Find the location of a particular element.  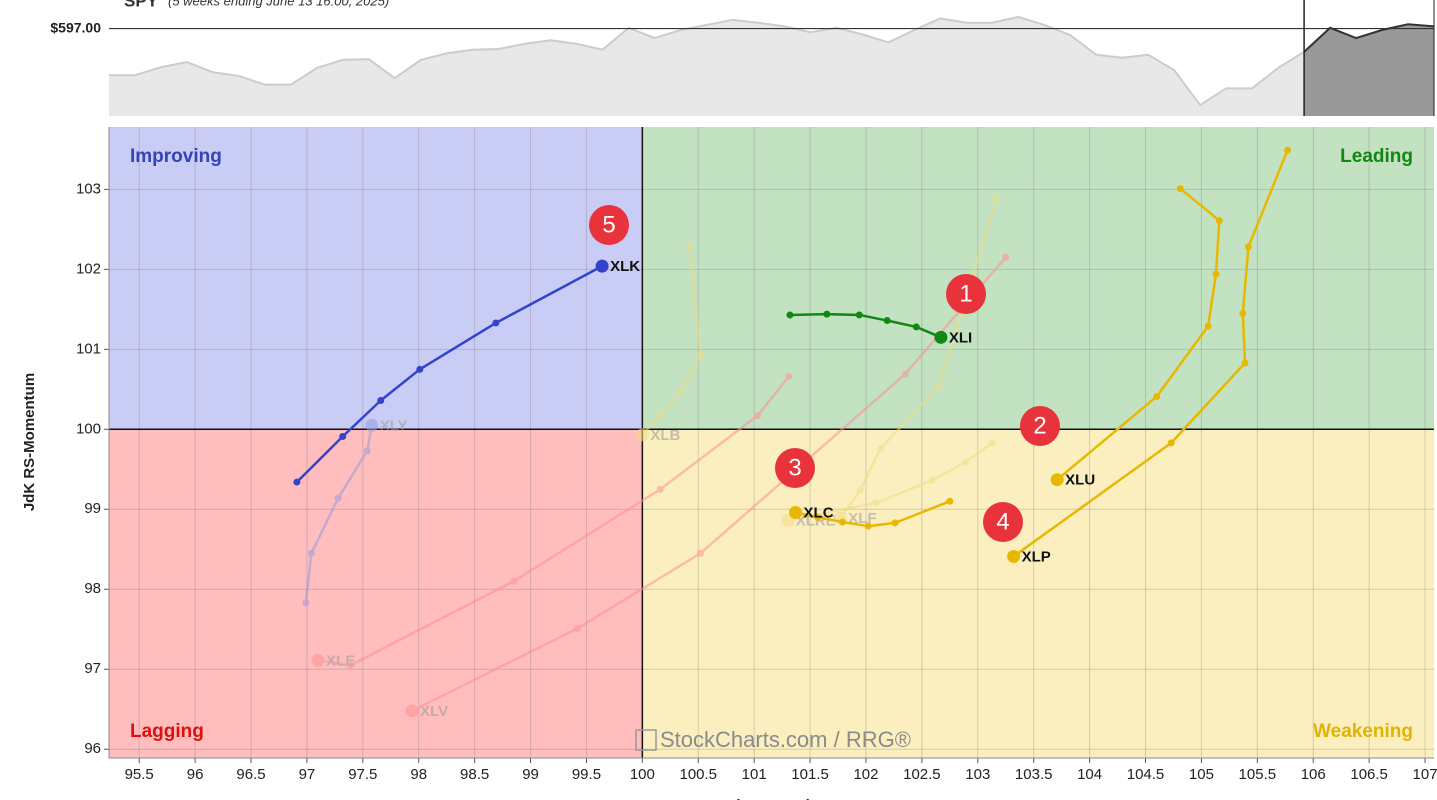

annotation-text: 1 is located at coordinates (965, 293).